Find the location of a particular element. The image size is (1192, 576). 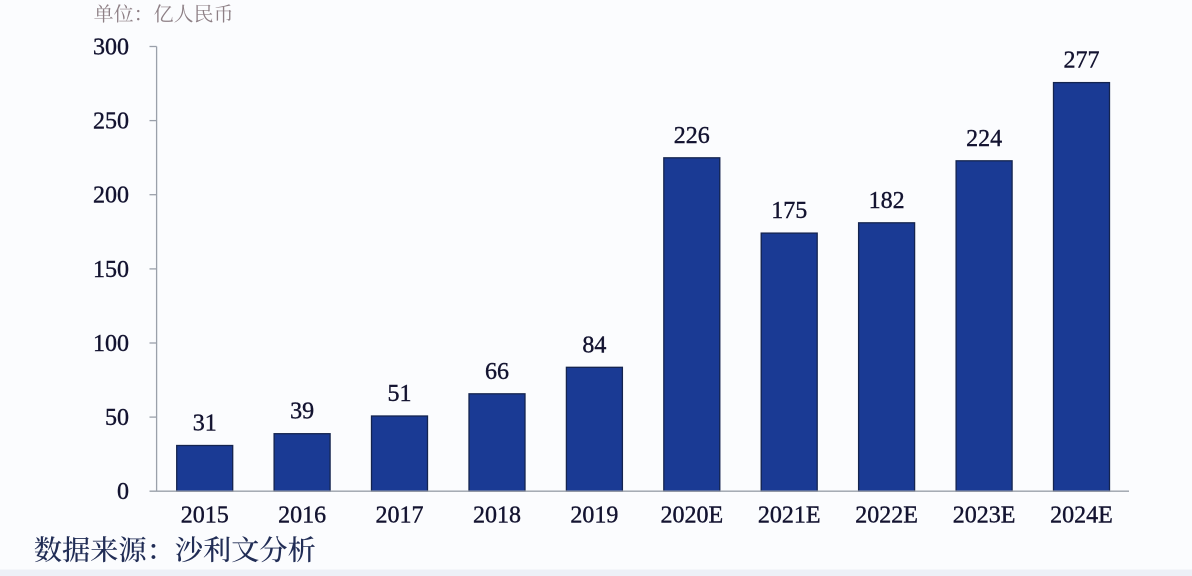

svg-text: 2019 is located at coordinates (594, 516).